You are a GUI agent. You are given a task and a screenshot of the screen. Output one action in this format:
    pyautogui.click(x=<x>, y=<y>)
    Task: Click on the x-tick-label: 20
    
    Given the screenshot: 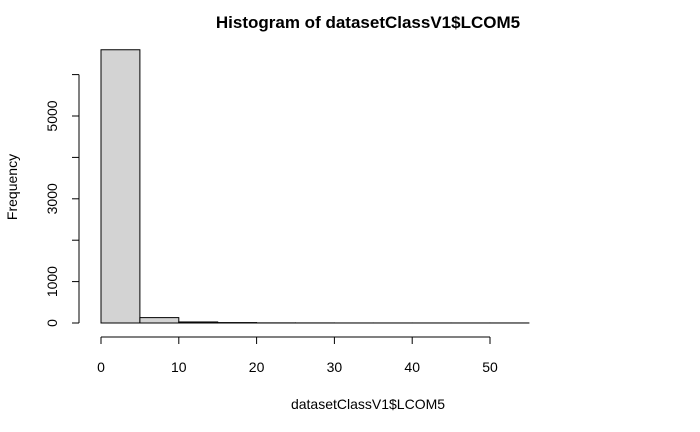 What is the action you would take?
    pyautogui.click(x=257, y=367)
    